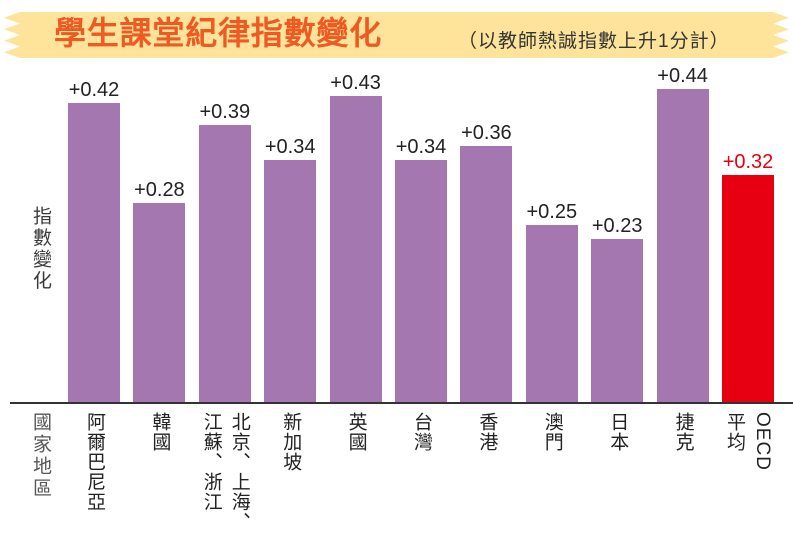  I want to click on category-slot-7: 香港, so click(486, 474).